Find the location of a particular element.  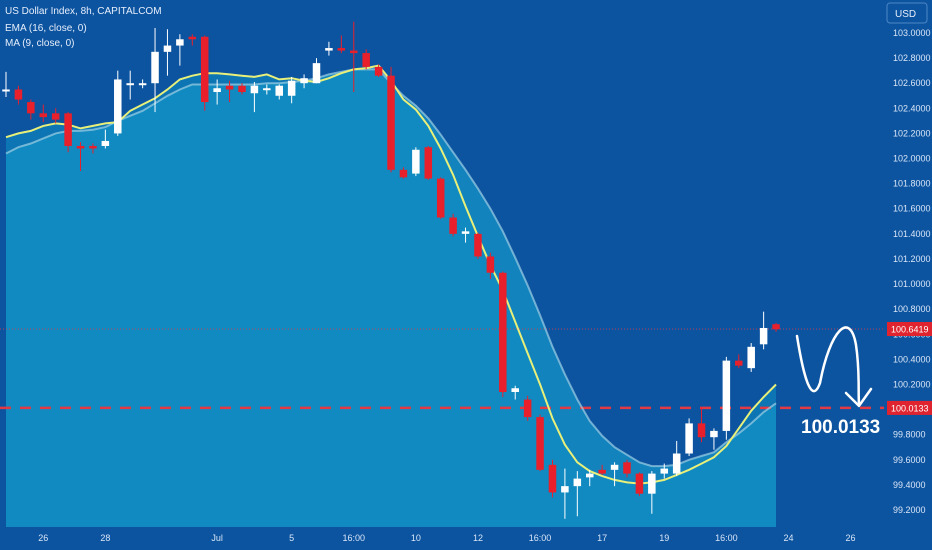

currency-box: USD is located at coordinates (907, 13).